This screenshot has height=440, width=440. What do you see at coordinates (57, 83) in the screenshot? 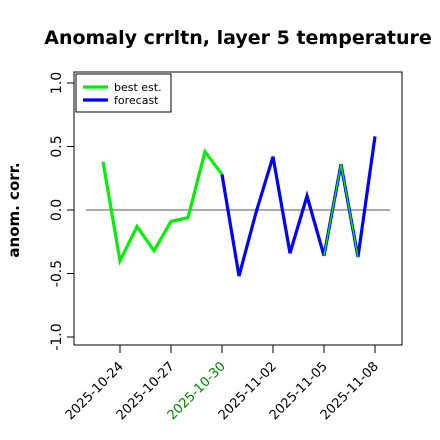
I see `y-tick-label: 1.0` at bounding box center [57, 83].